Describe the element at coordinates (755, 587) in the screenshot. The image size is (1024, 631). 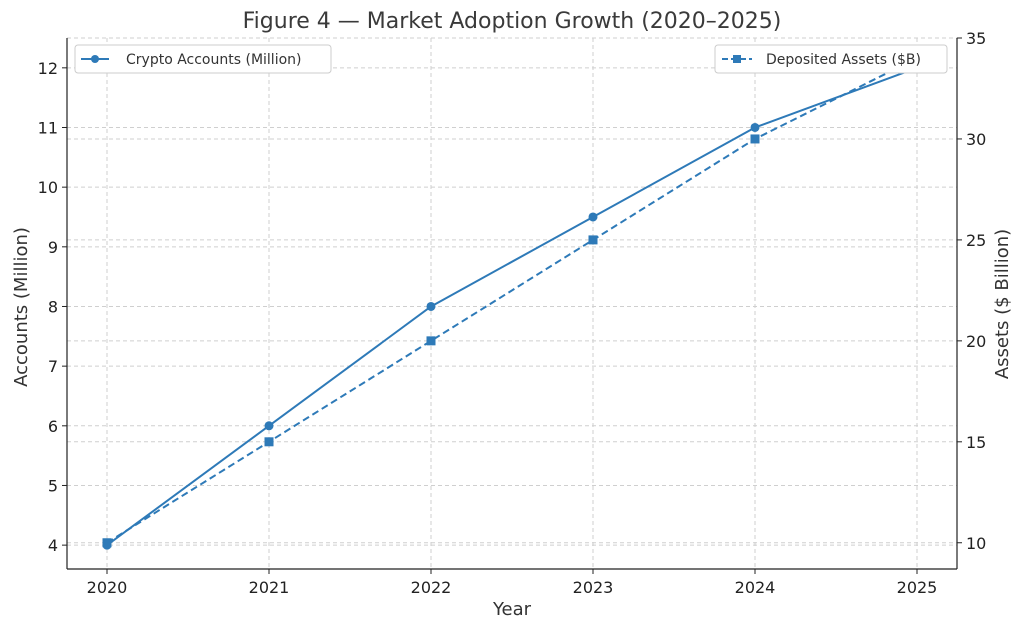
I see `x-tick-label: 2024` at that location.